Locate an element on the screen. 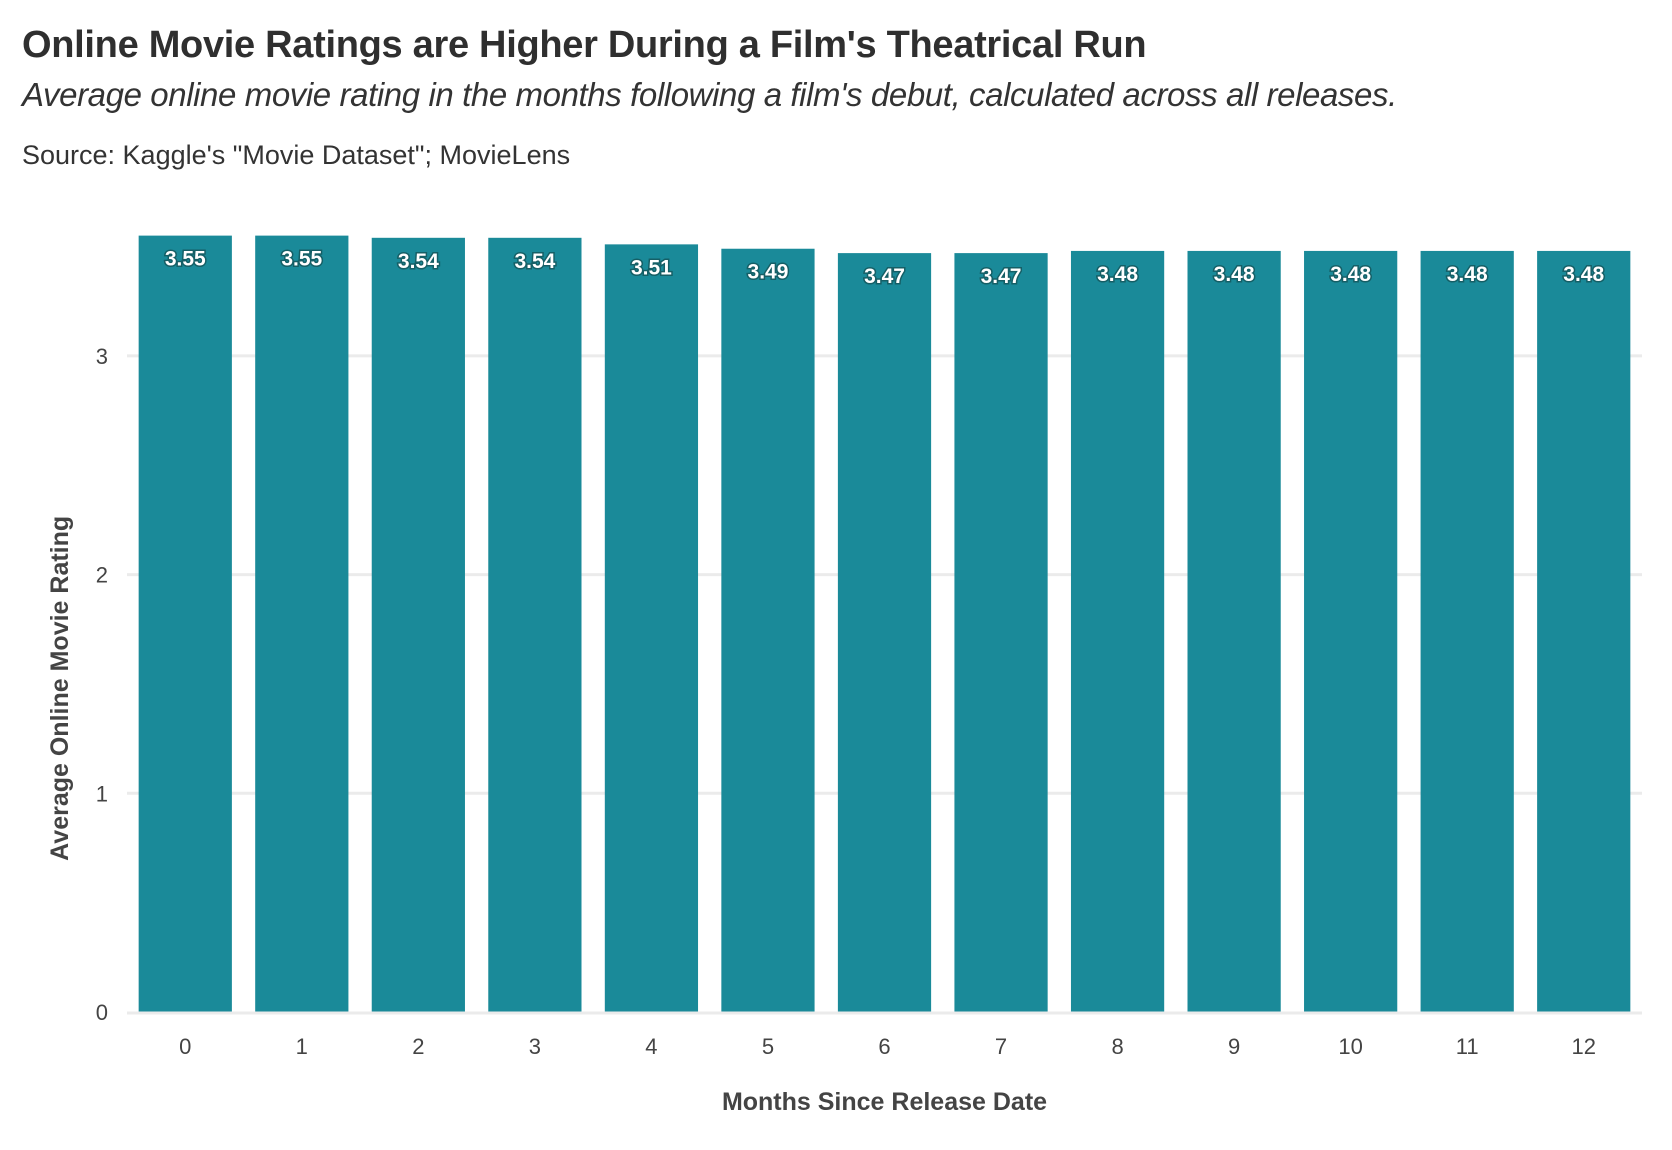  x-tick-label: 8 is located at coordinates (1117, 1046).